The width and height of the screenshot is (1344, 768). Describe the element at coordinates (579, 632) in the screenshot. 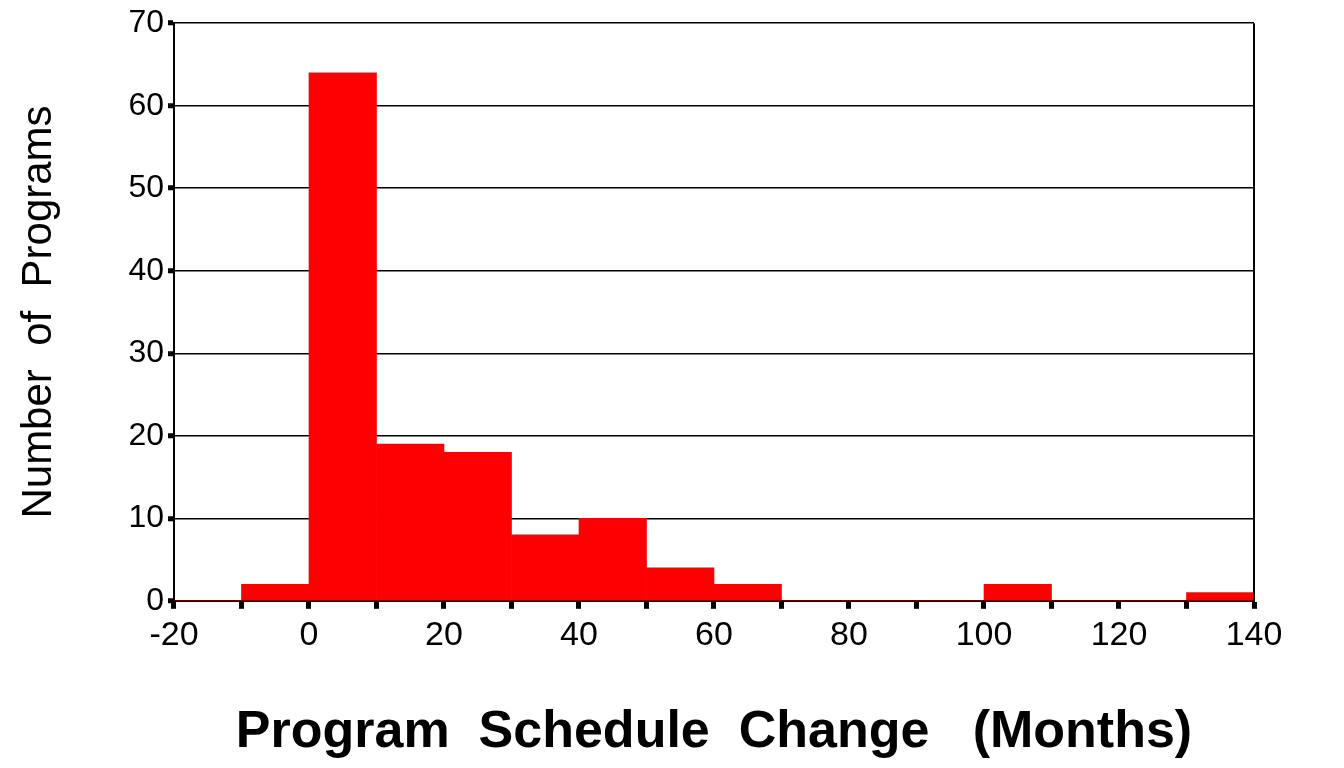

I see `x-tick-label: 40` at that location.